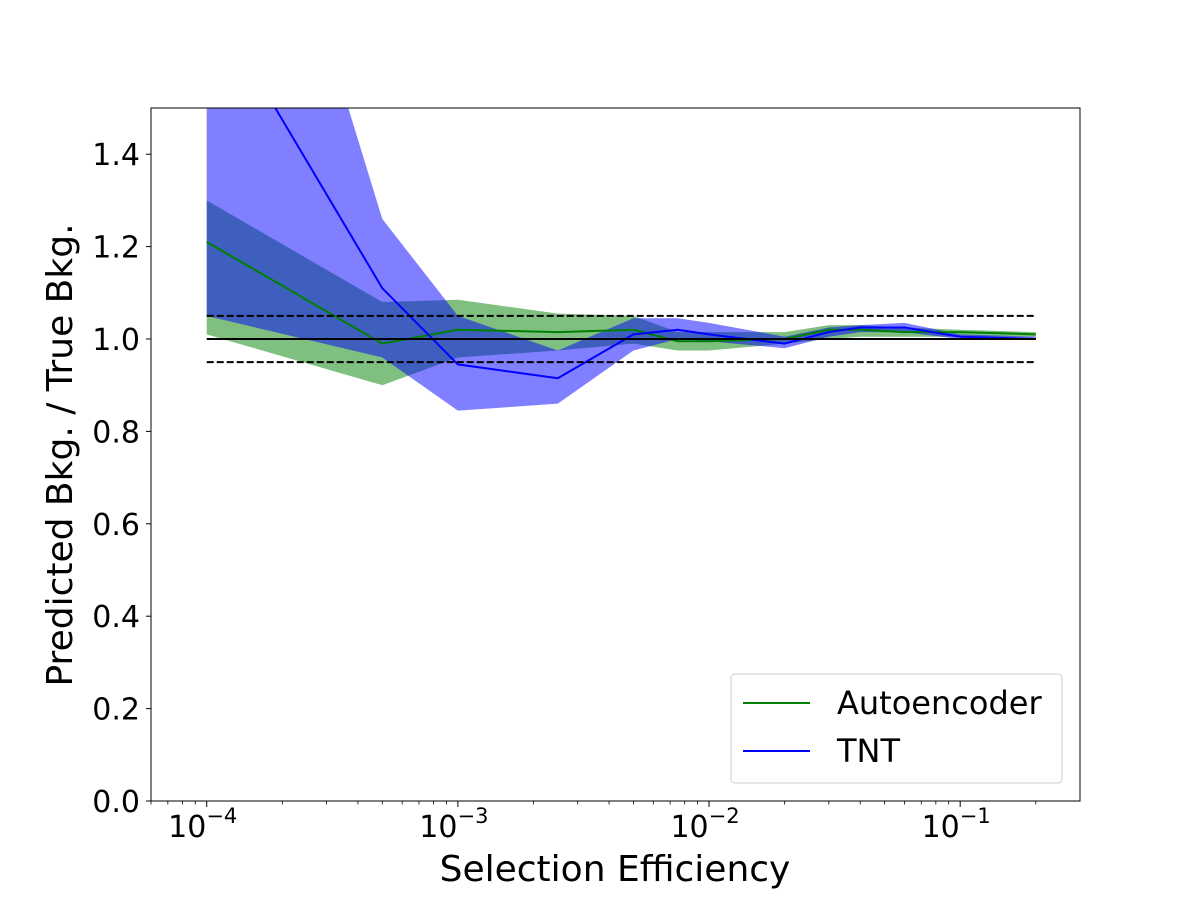 The height and width of the screenshot is (900, 1200). Describe the element at coordinates (615, 869) in the screenshot. I see `x-axis-label: Selection Efficiency` at that location.